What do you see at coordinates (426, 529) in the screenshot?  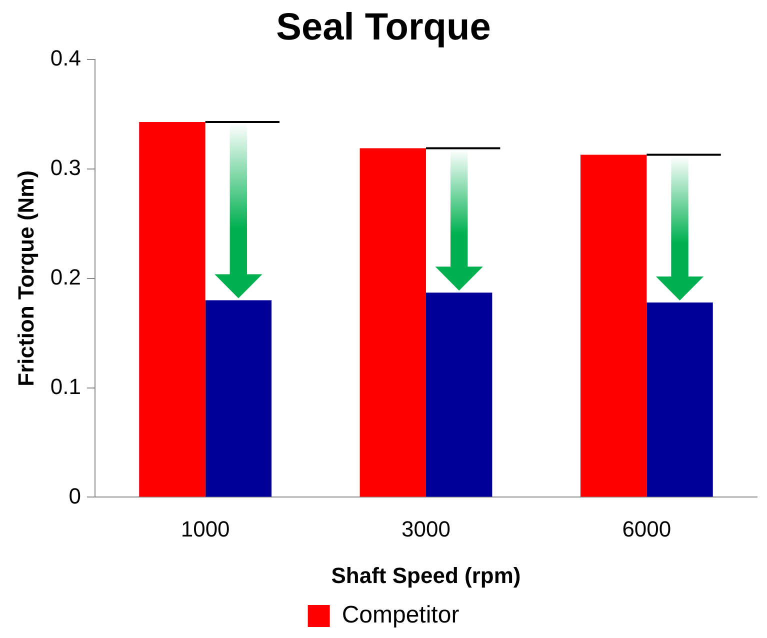 I see `x-tick-label: 3000` at bounding box center [426, 529].